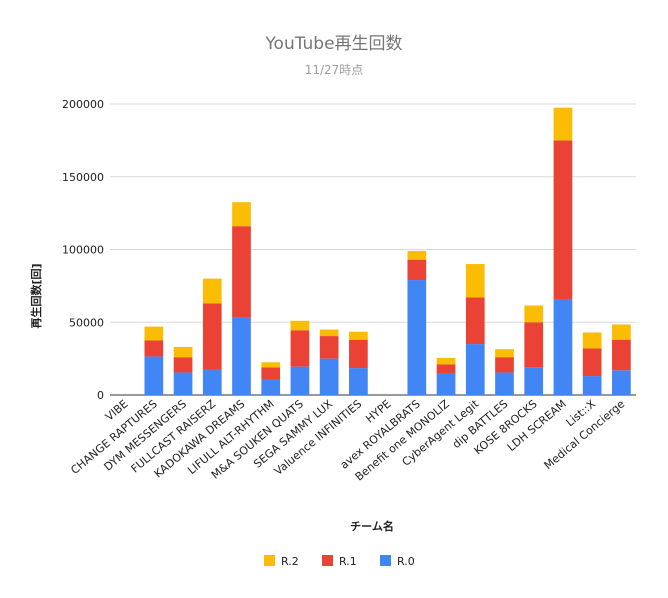 The width and height of the screenshot is (668, 598). I want to click on y-axis-ticks: 0 50000 100000 150000 200000, so click(83, 250).